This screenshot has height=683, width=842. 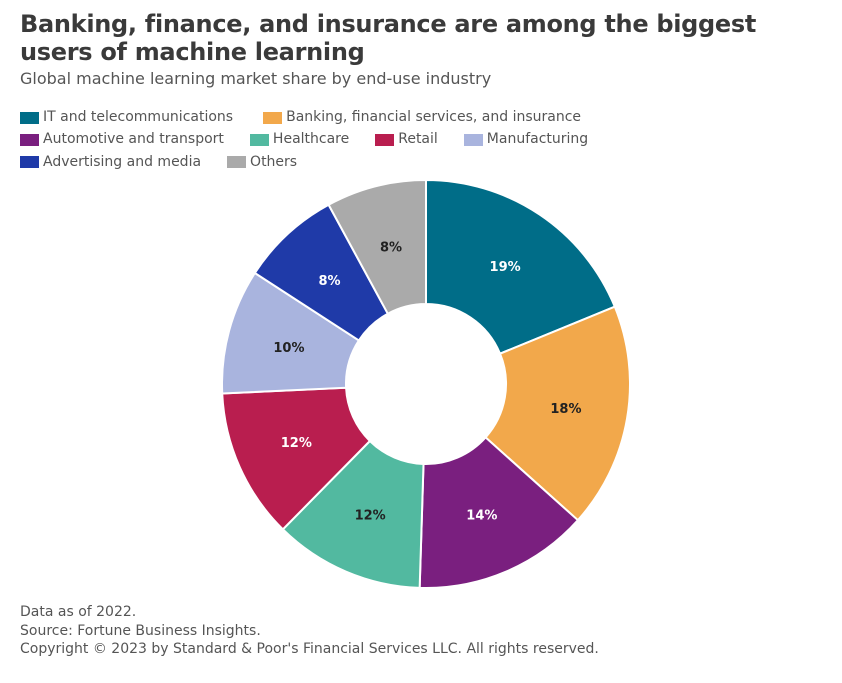 I want to click on legend-item: Others, so click(x=262, y=163).